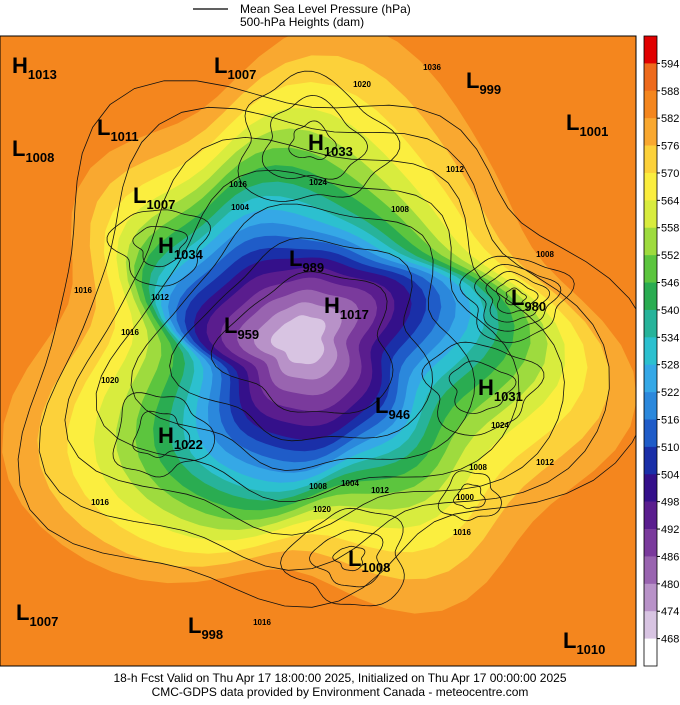 This screenshot has width=680, height=705. Describe the element at coordinates (325, 9) in the screenshot. I see `legend-title: Mean Sea Level Pressure (hPa)` at that location.